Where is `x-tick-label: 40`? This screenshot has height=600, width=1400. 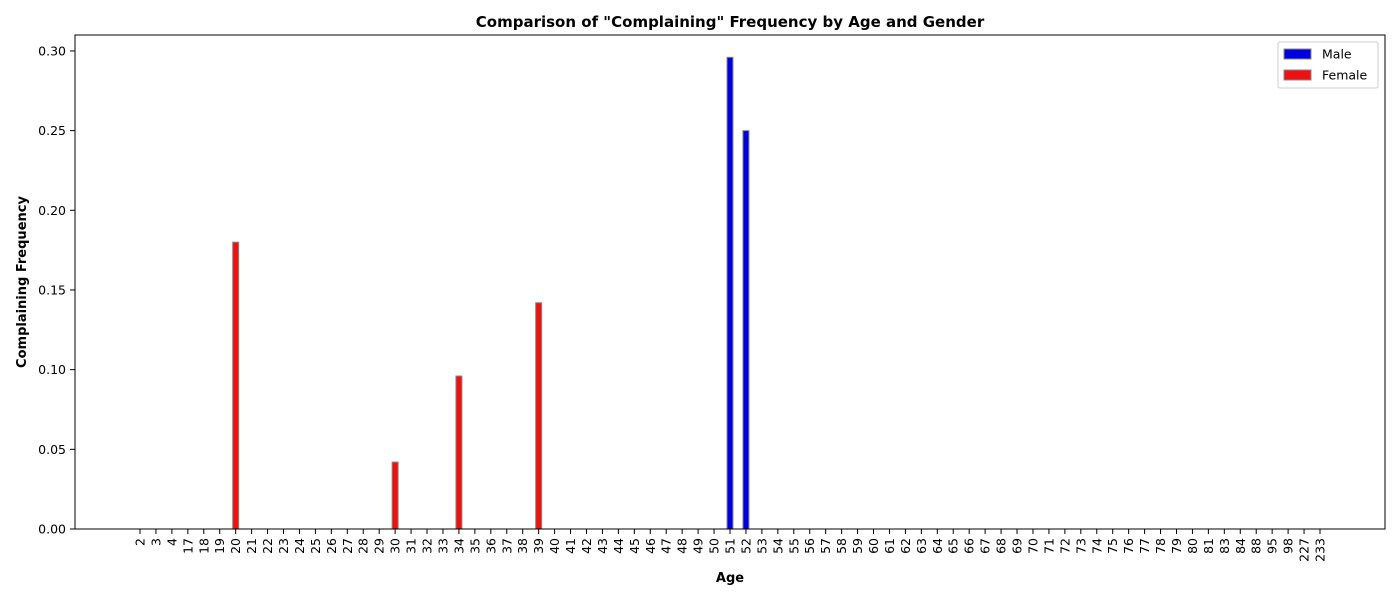
x-tick-label: 40 is located at coordinates (554, 546).